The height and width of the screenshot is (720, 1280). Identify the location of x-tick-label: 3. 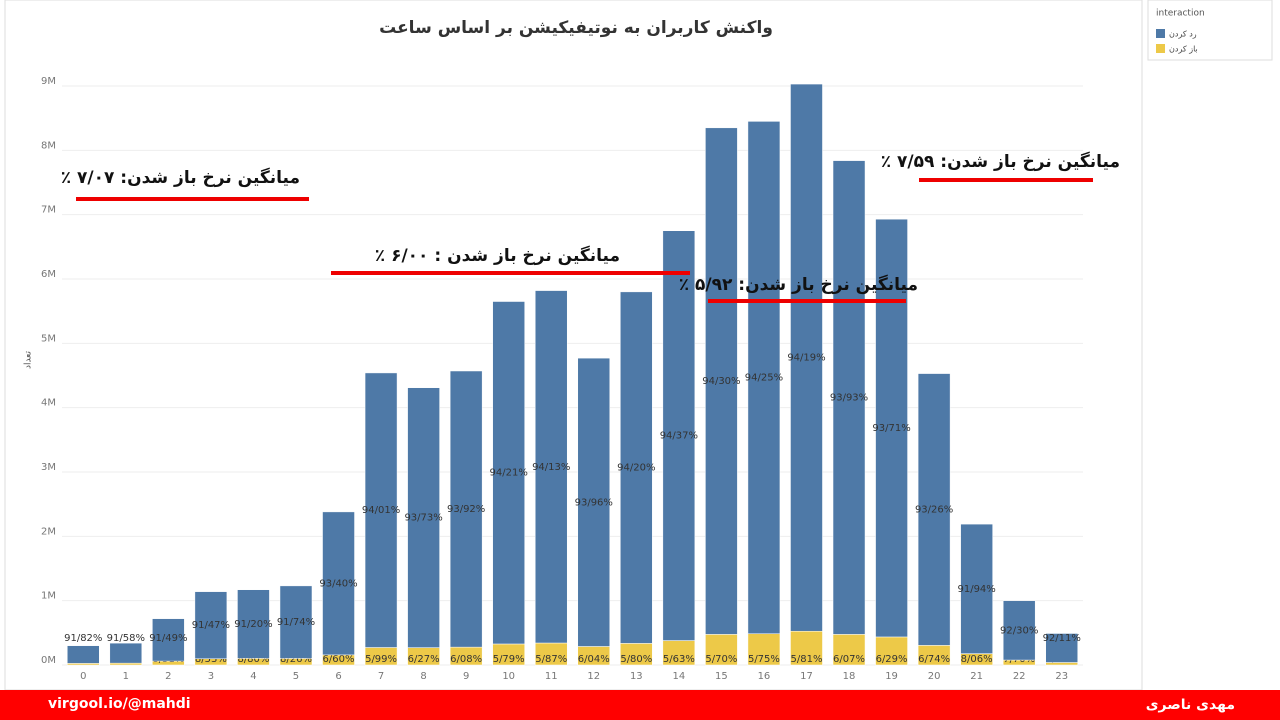
(211, 676).